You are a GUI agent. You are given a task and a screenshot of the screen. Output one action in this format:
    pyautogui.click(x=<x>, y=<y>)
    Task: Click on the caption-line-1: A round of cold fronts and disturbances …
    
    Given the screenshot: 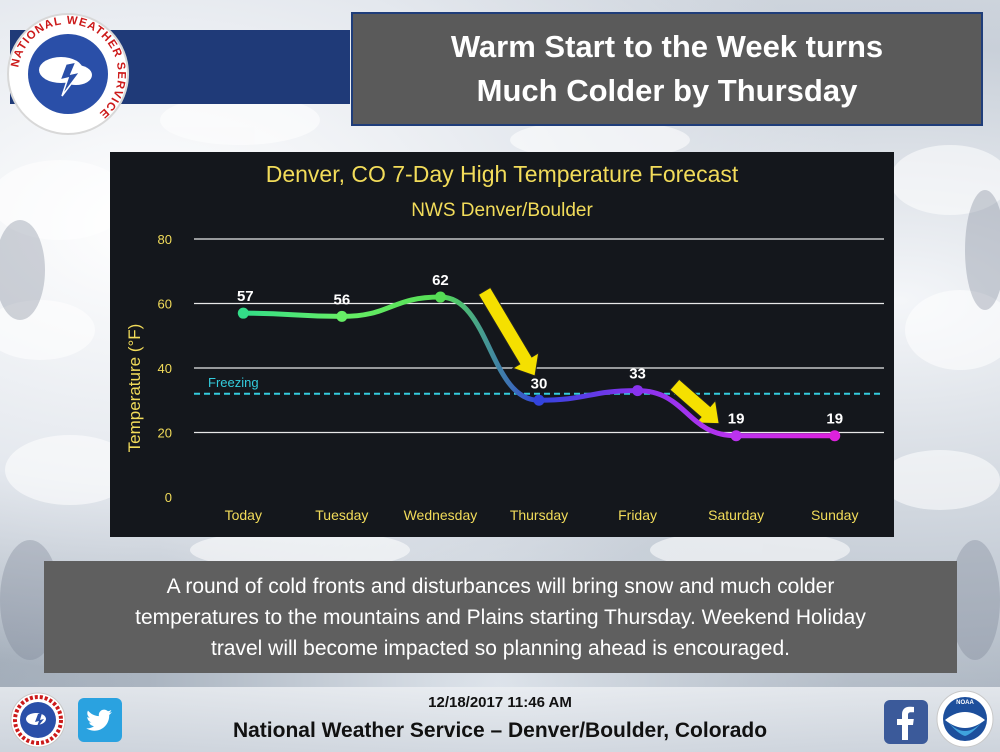 What is the action you would take?
    pyautogui.click(x=500, y=586)
    